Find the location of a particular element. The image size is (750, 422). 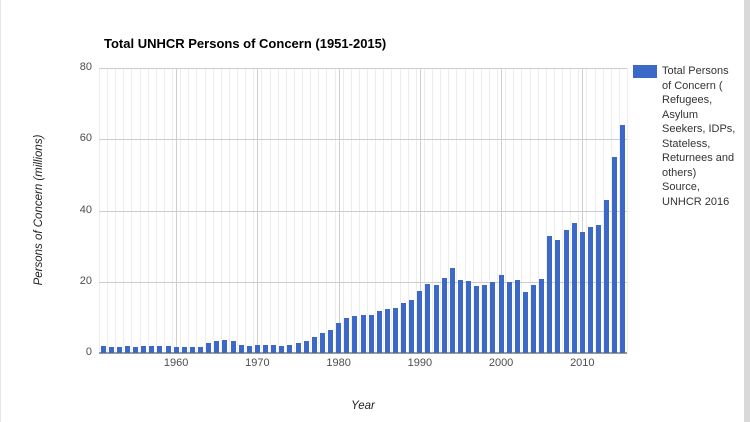

bar-1968 is located at coordinates (241, 349).